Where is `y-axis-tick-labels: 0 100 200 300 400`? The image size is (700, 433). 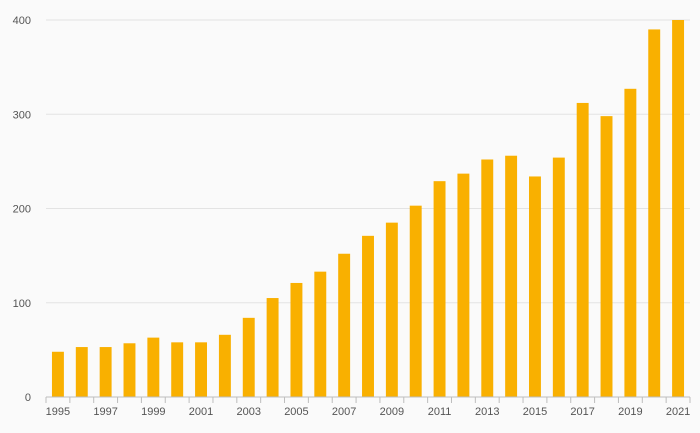 y-axis-tick-labels: 0 100 200 300 400 is located at coordinates (22, 209).